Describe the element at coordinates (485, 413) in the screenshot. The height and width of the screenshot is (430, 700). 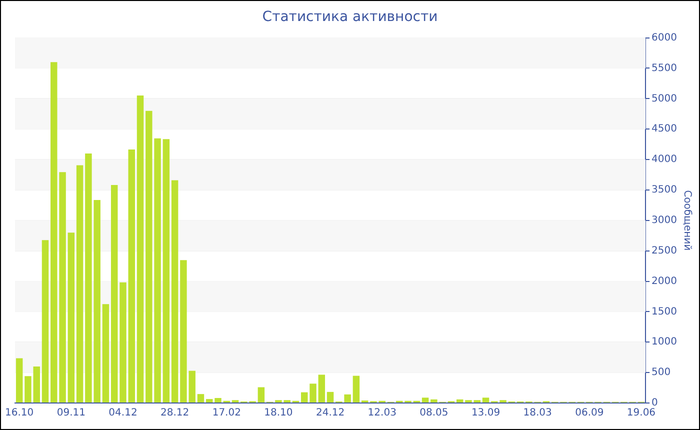
I see `x-tick-label: 13.09` at that location.